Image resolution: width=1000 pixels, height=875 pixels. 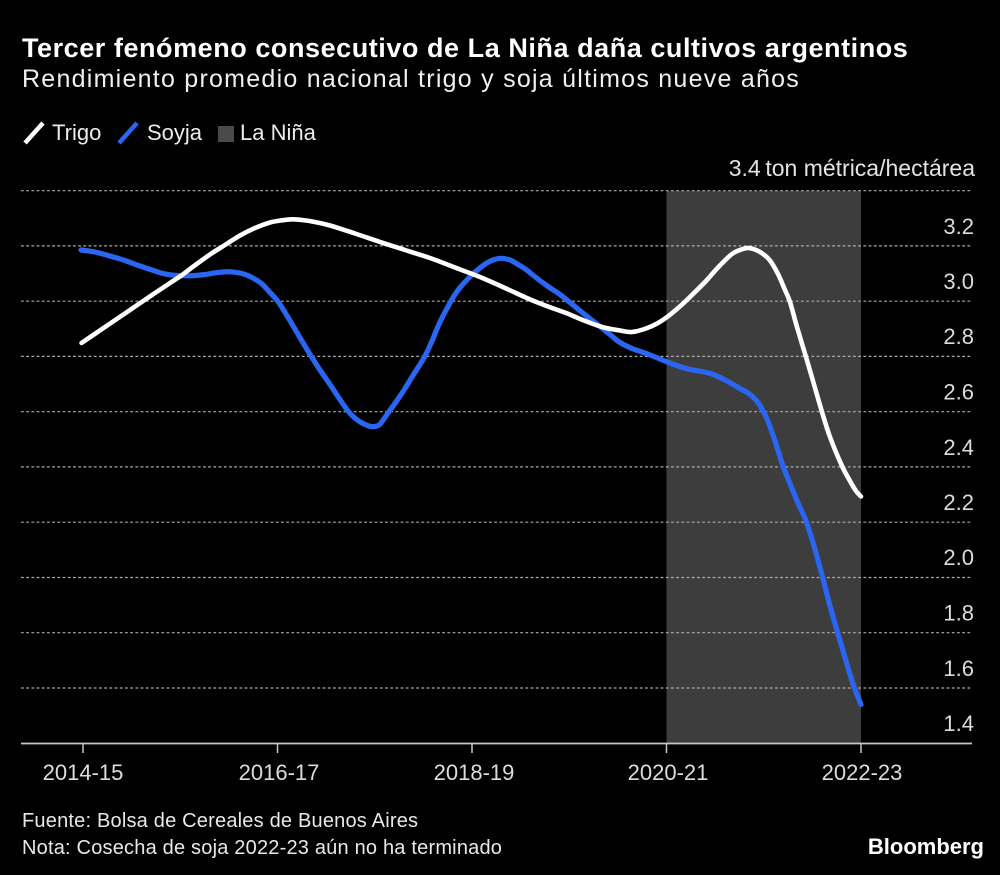 I want to click on svg-text: 2014-15, so click(x=83, y=772).